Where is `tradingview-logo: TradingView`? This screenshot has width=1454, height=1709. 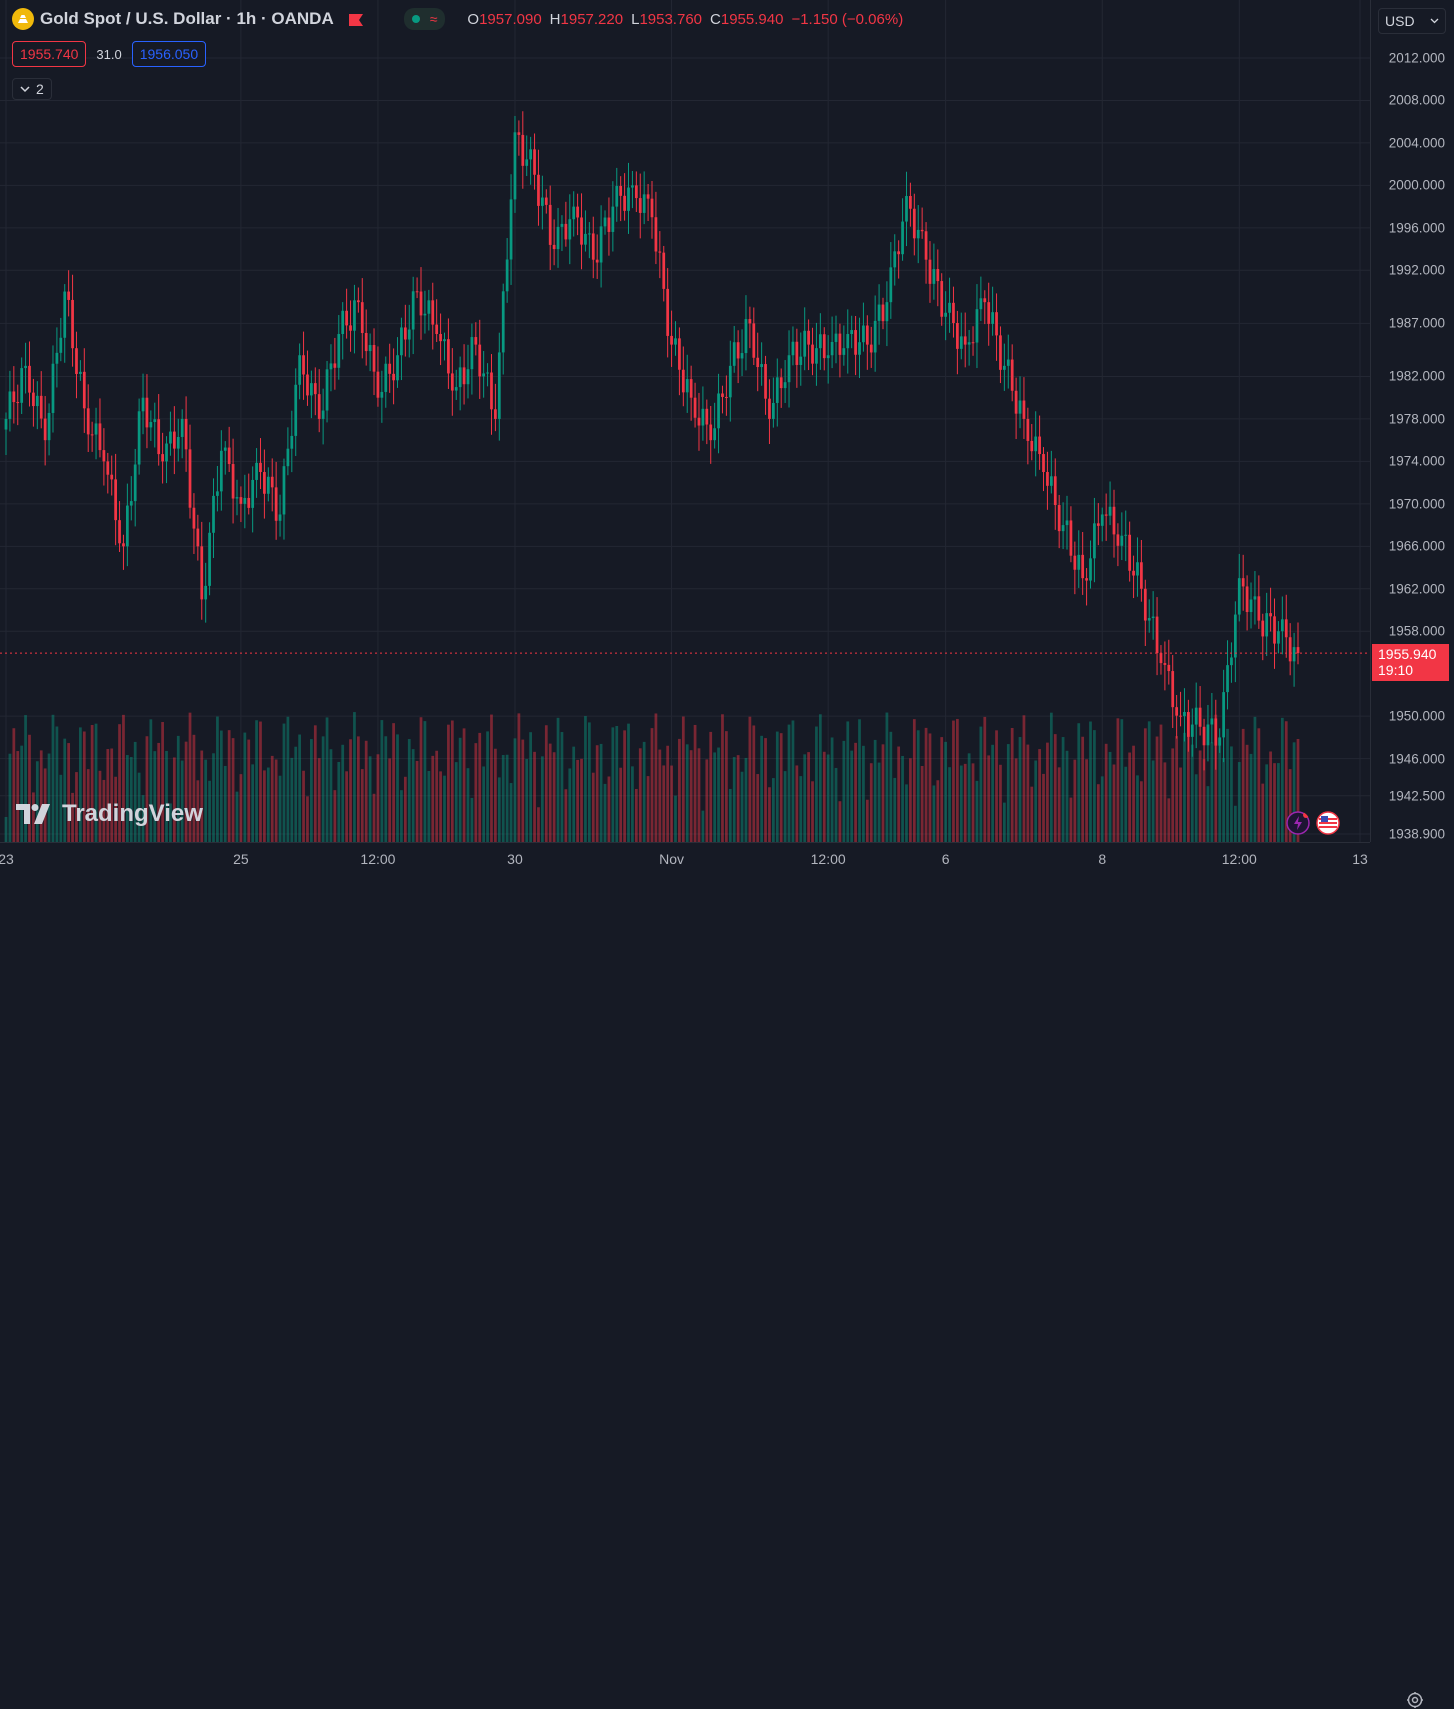
tradingview-logo: TradingView is located at coordinates (109, 814).